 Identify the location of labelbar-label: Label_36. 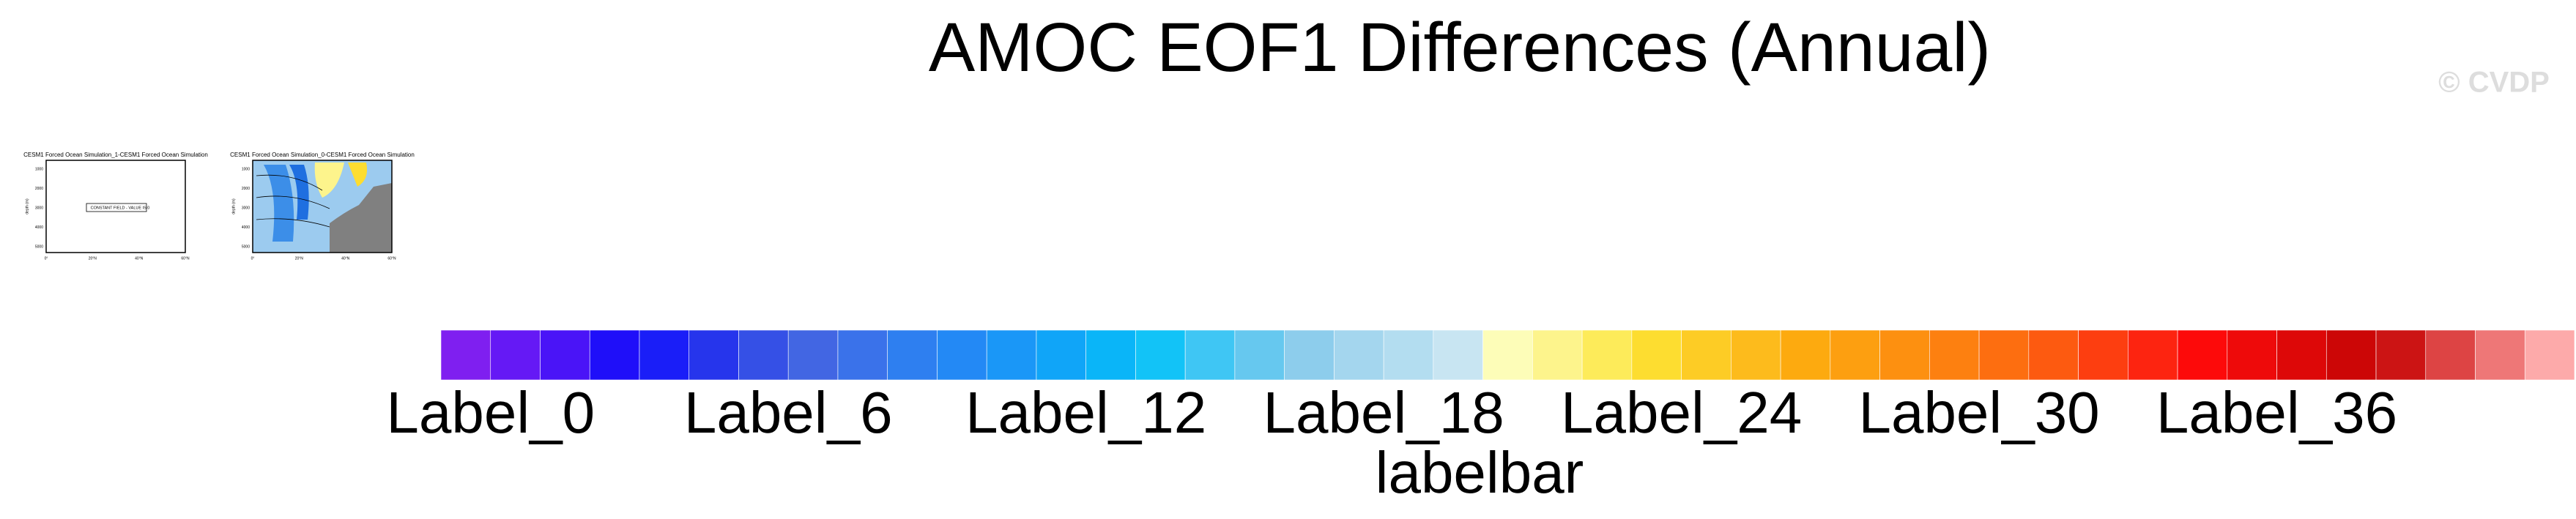
(2276, 412).